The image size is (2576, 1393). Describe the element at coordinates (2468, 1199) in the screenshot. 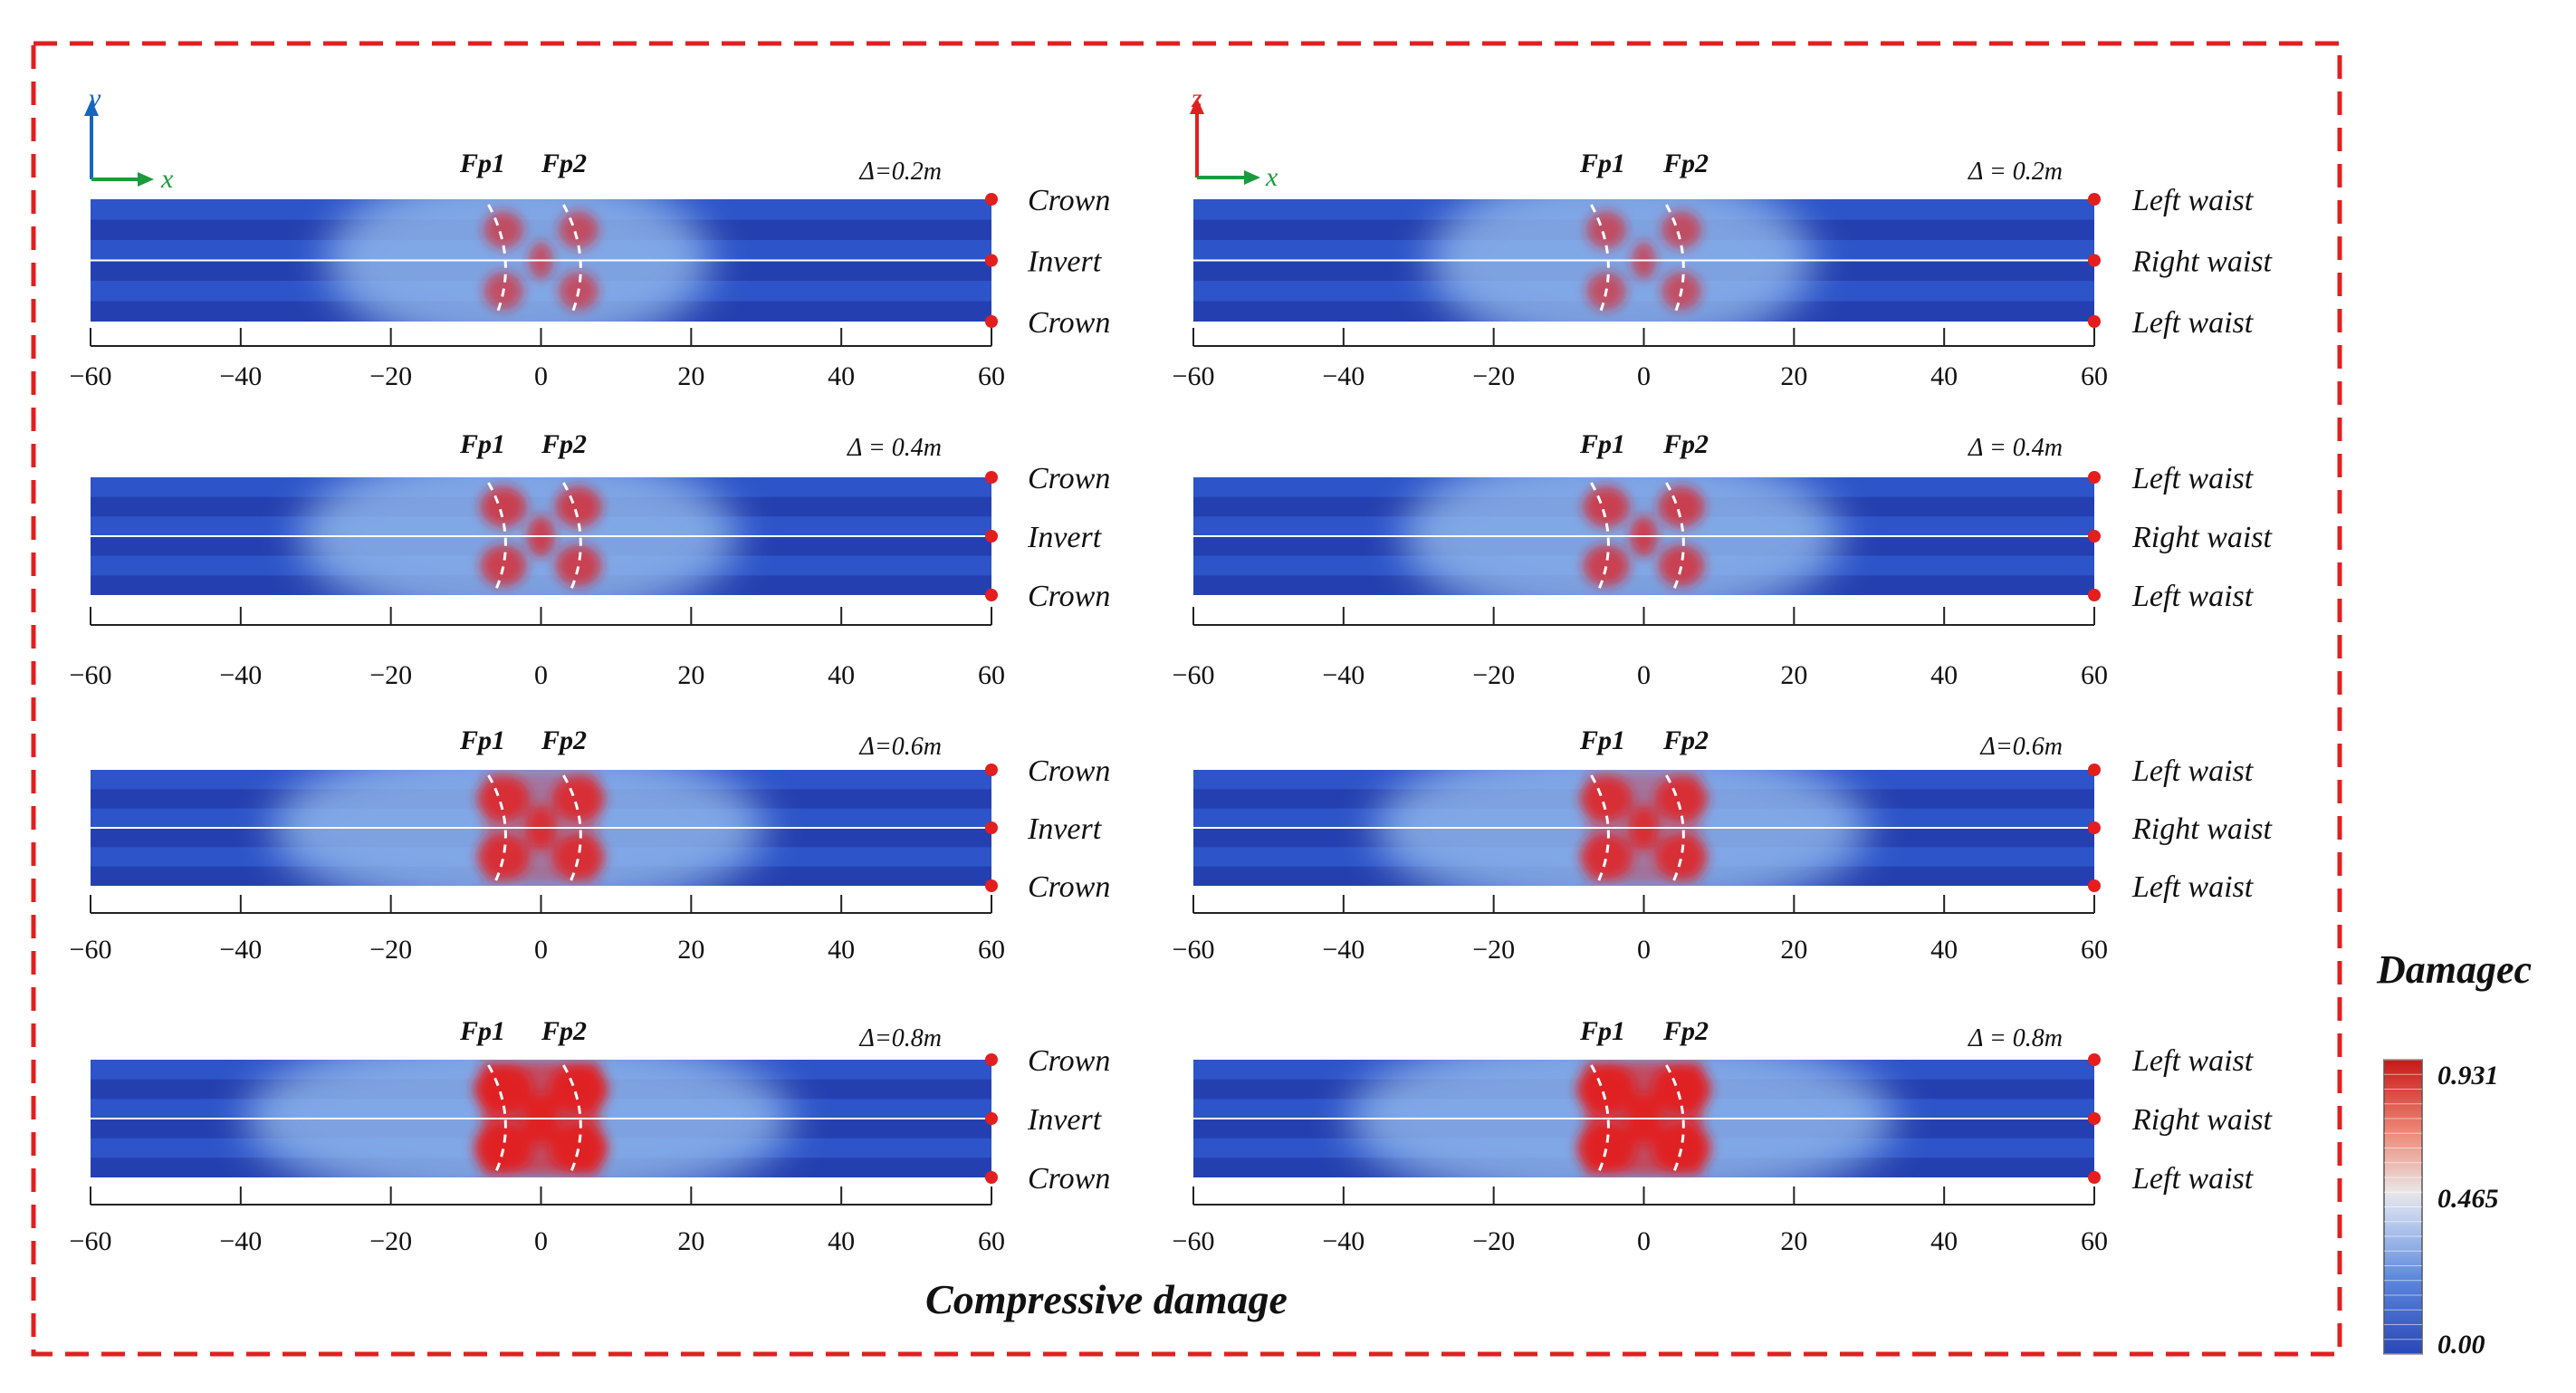

I see `colorbar-mid-label: 0.465` at that location.